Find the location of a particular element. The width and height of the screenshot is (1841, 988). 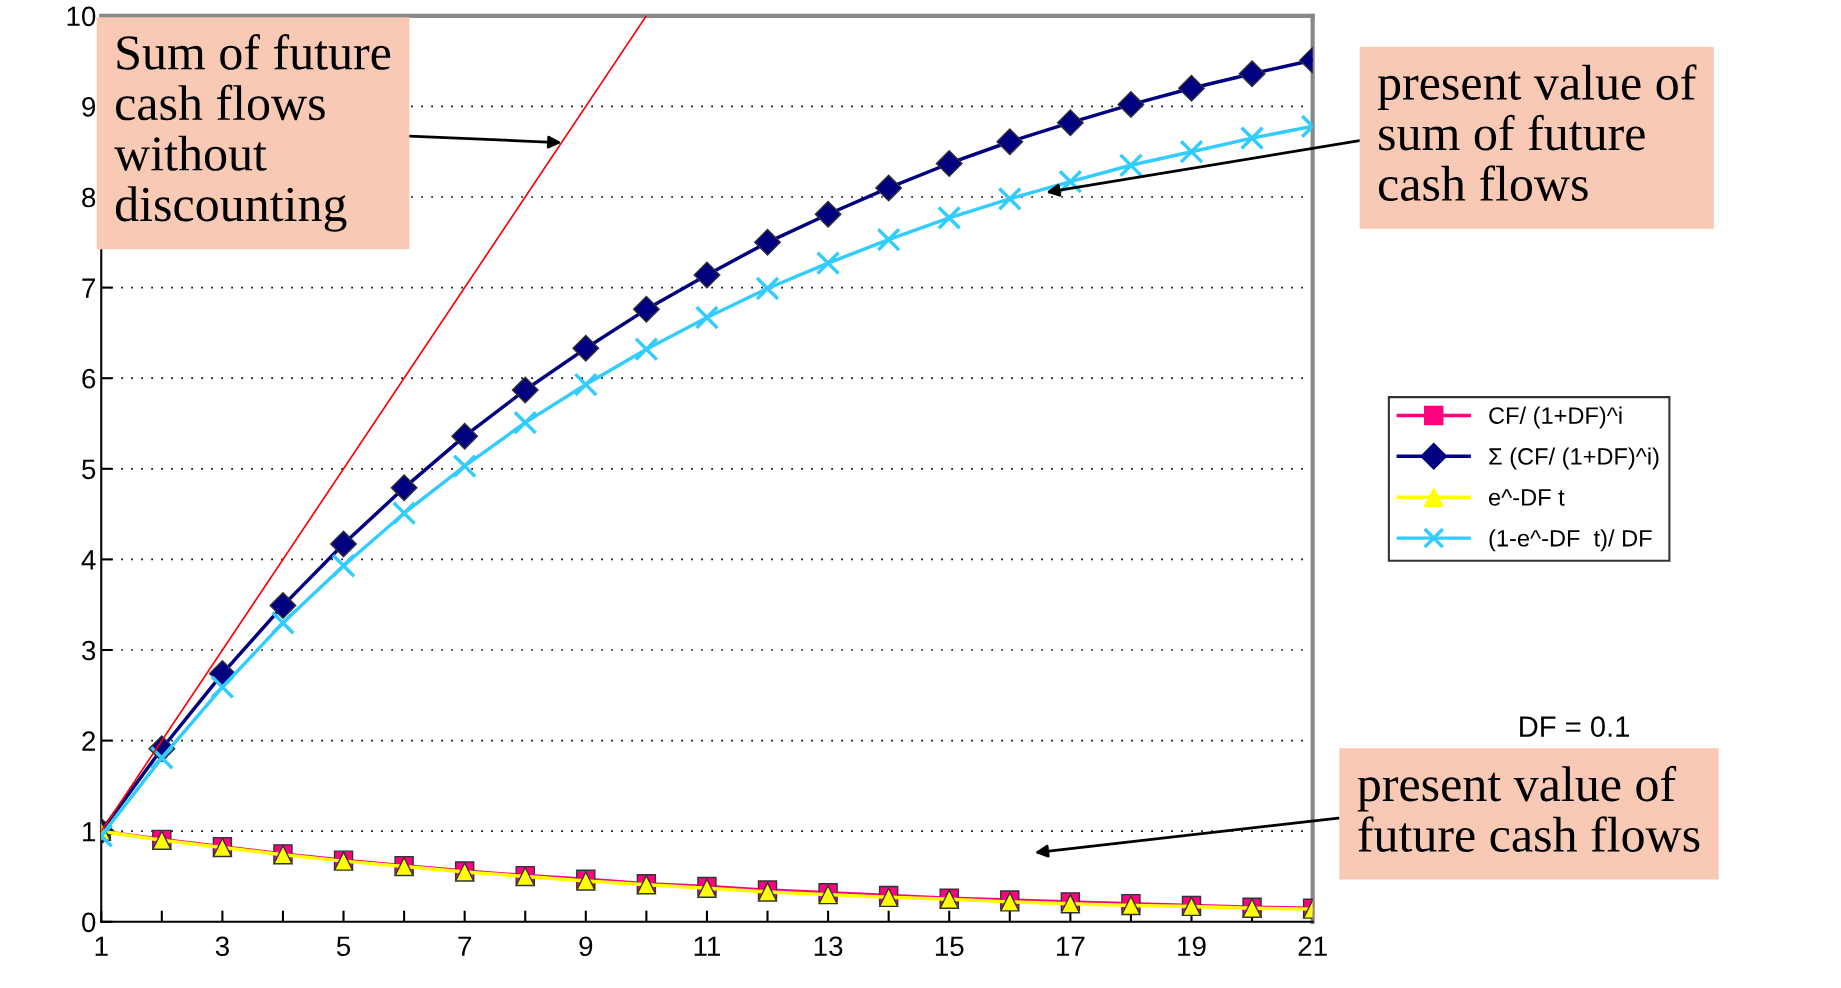

legend-label: (1-e^-DF t)/ DF is located at coordinates (1570, 540).